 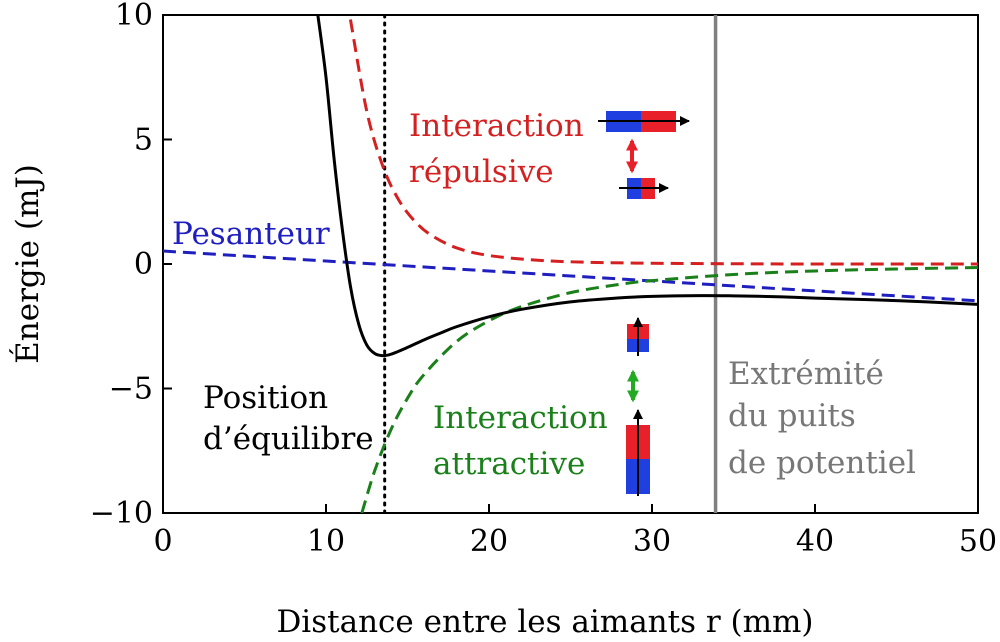 I want to click on x-tick-label: 50, so click(x=978, y=541).